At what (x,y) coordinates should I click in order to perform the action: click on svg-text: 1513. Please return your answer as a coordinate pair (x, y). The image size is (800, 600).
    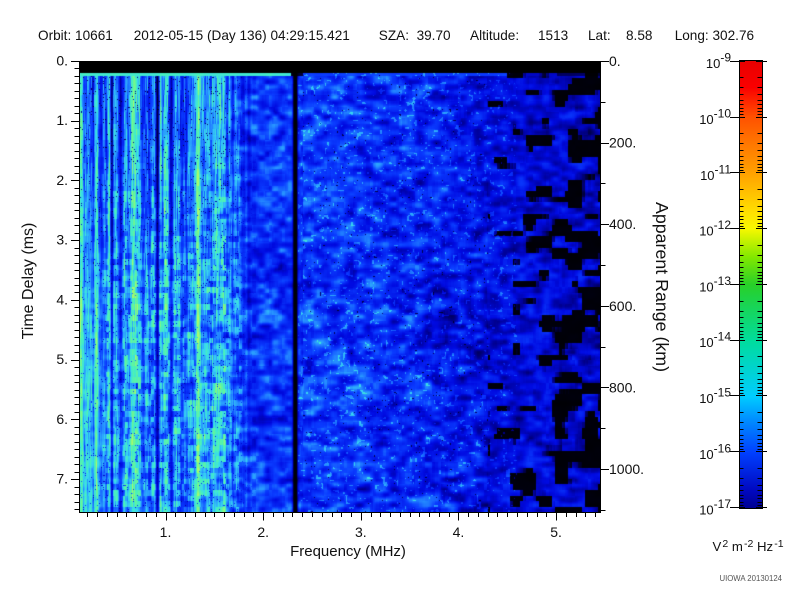
    Looking at the image, I should click on (553, 35).